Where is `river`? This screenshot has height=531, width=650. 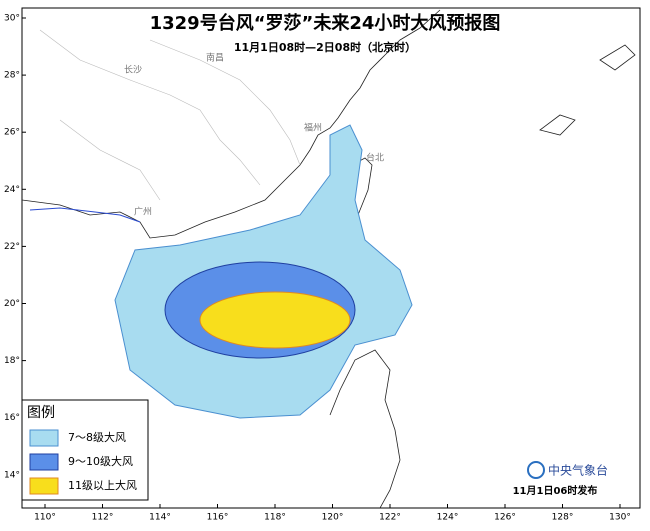
river is located at coordinates (85, 215).